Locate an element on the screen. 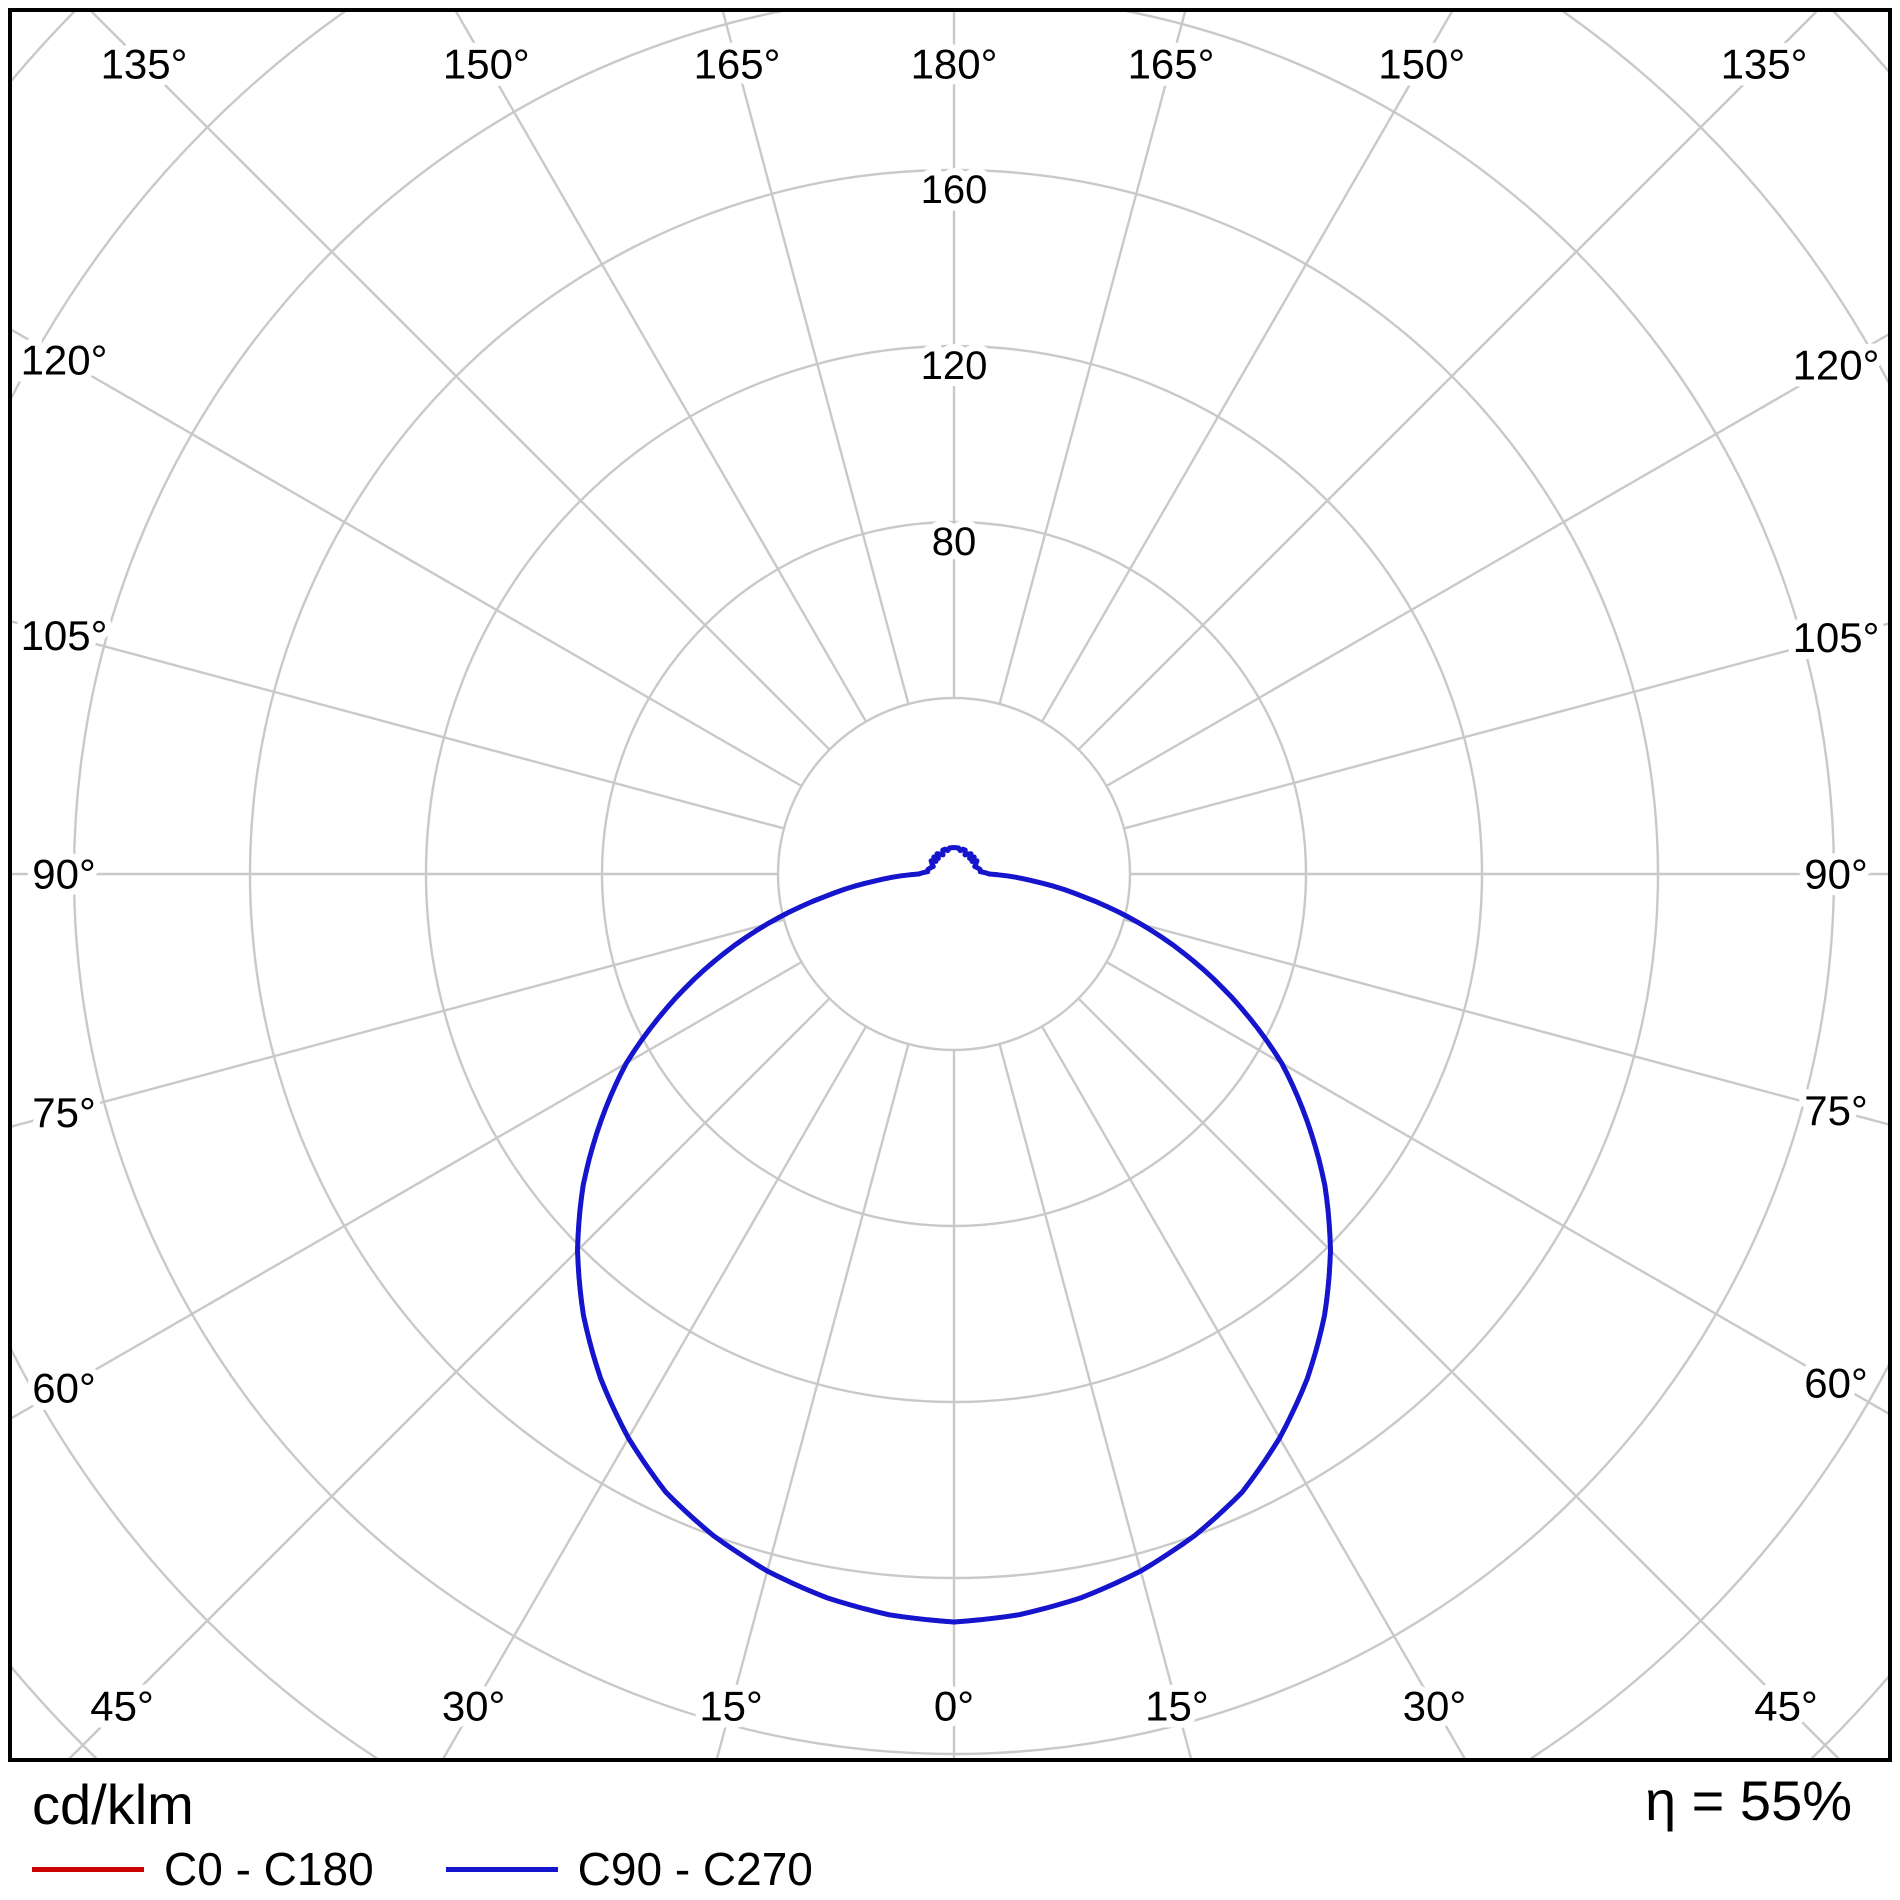 The height and width of the screenshot is (1900, 1900). legend-swatch-red is located at coordinates (88, 1869).